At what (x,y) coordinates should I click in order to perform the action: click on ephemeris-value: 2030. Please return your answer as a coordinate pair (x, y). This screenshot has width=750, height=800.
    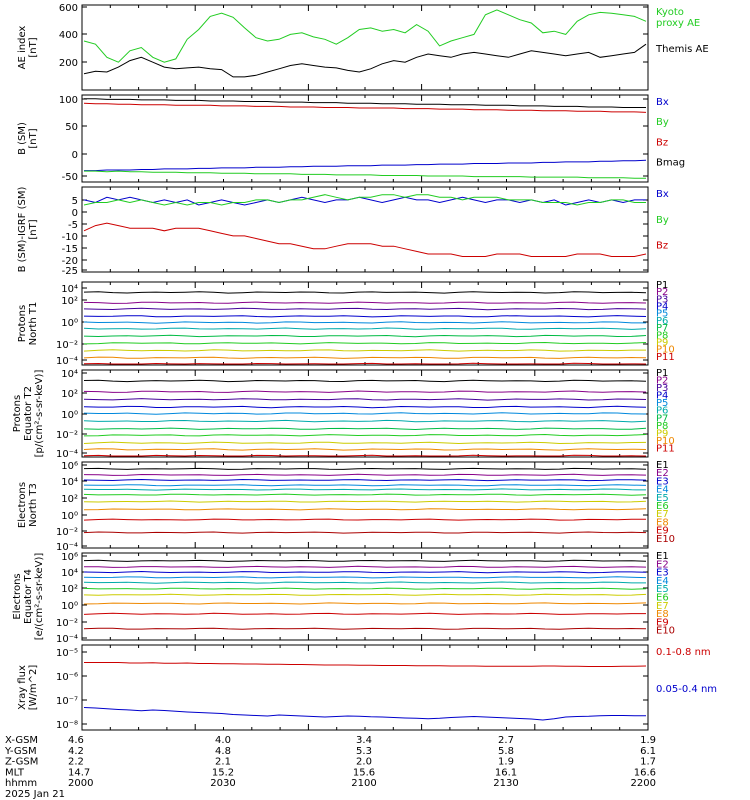
    Looking at the image, I should click on (222, 783).